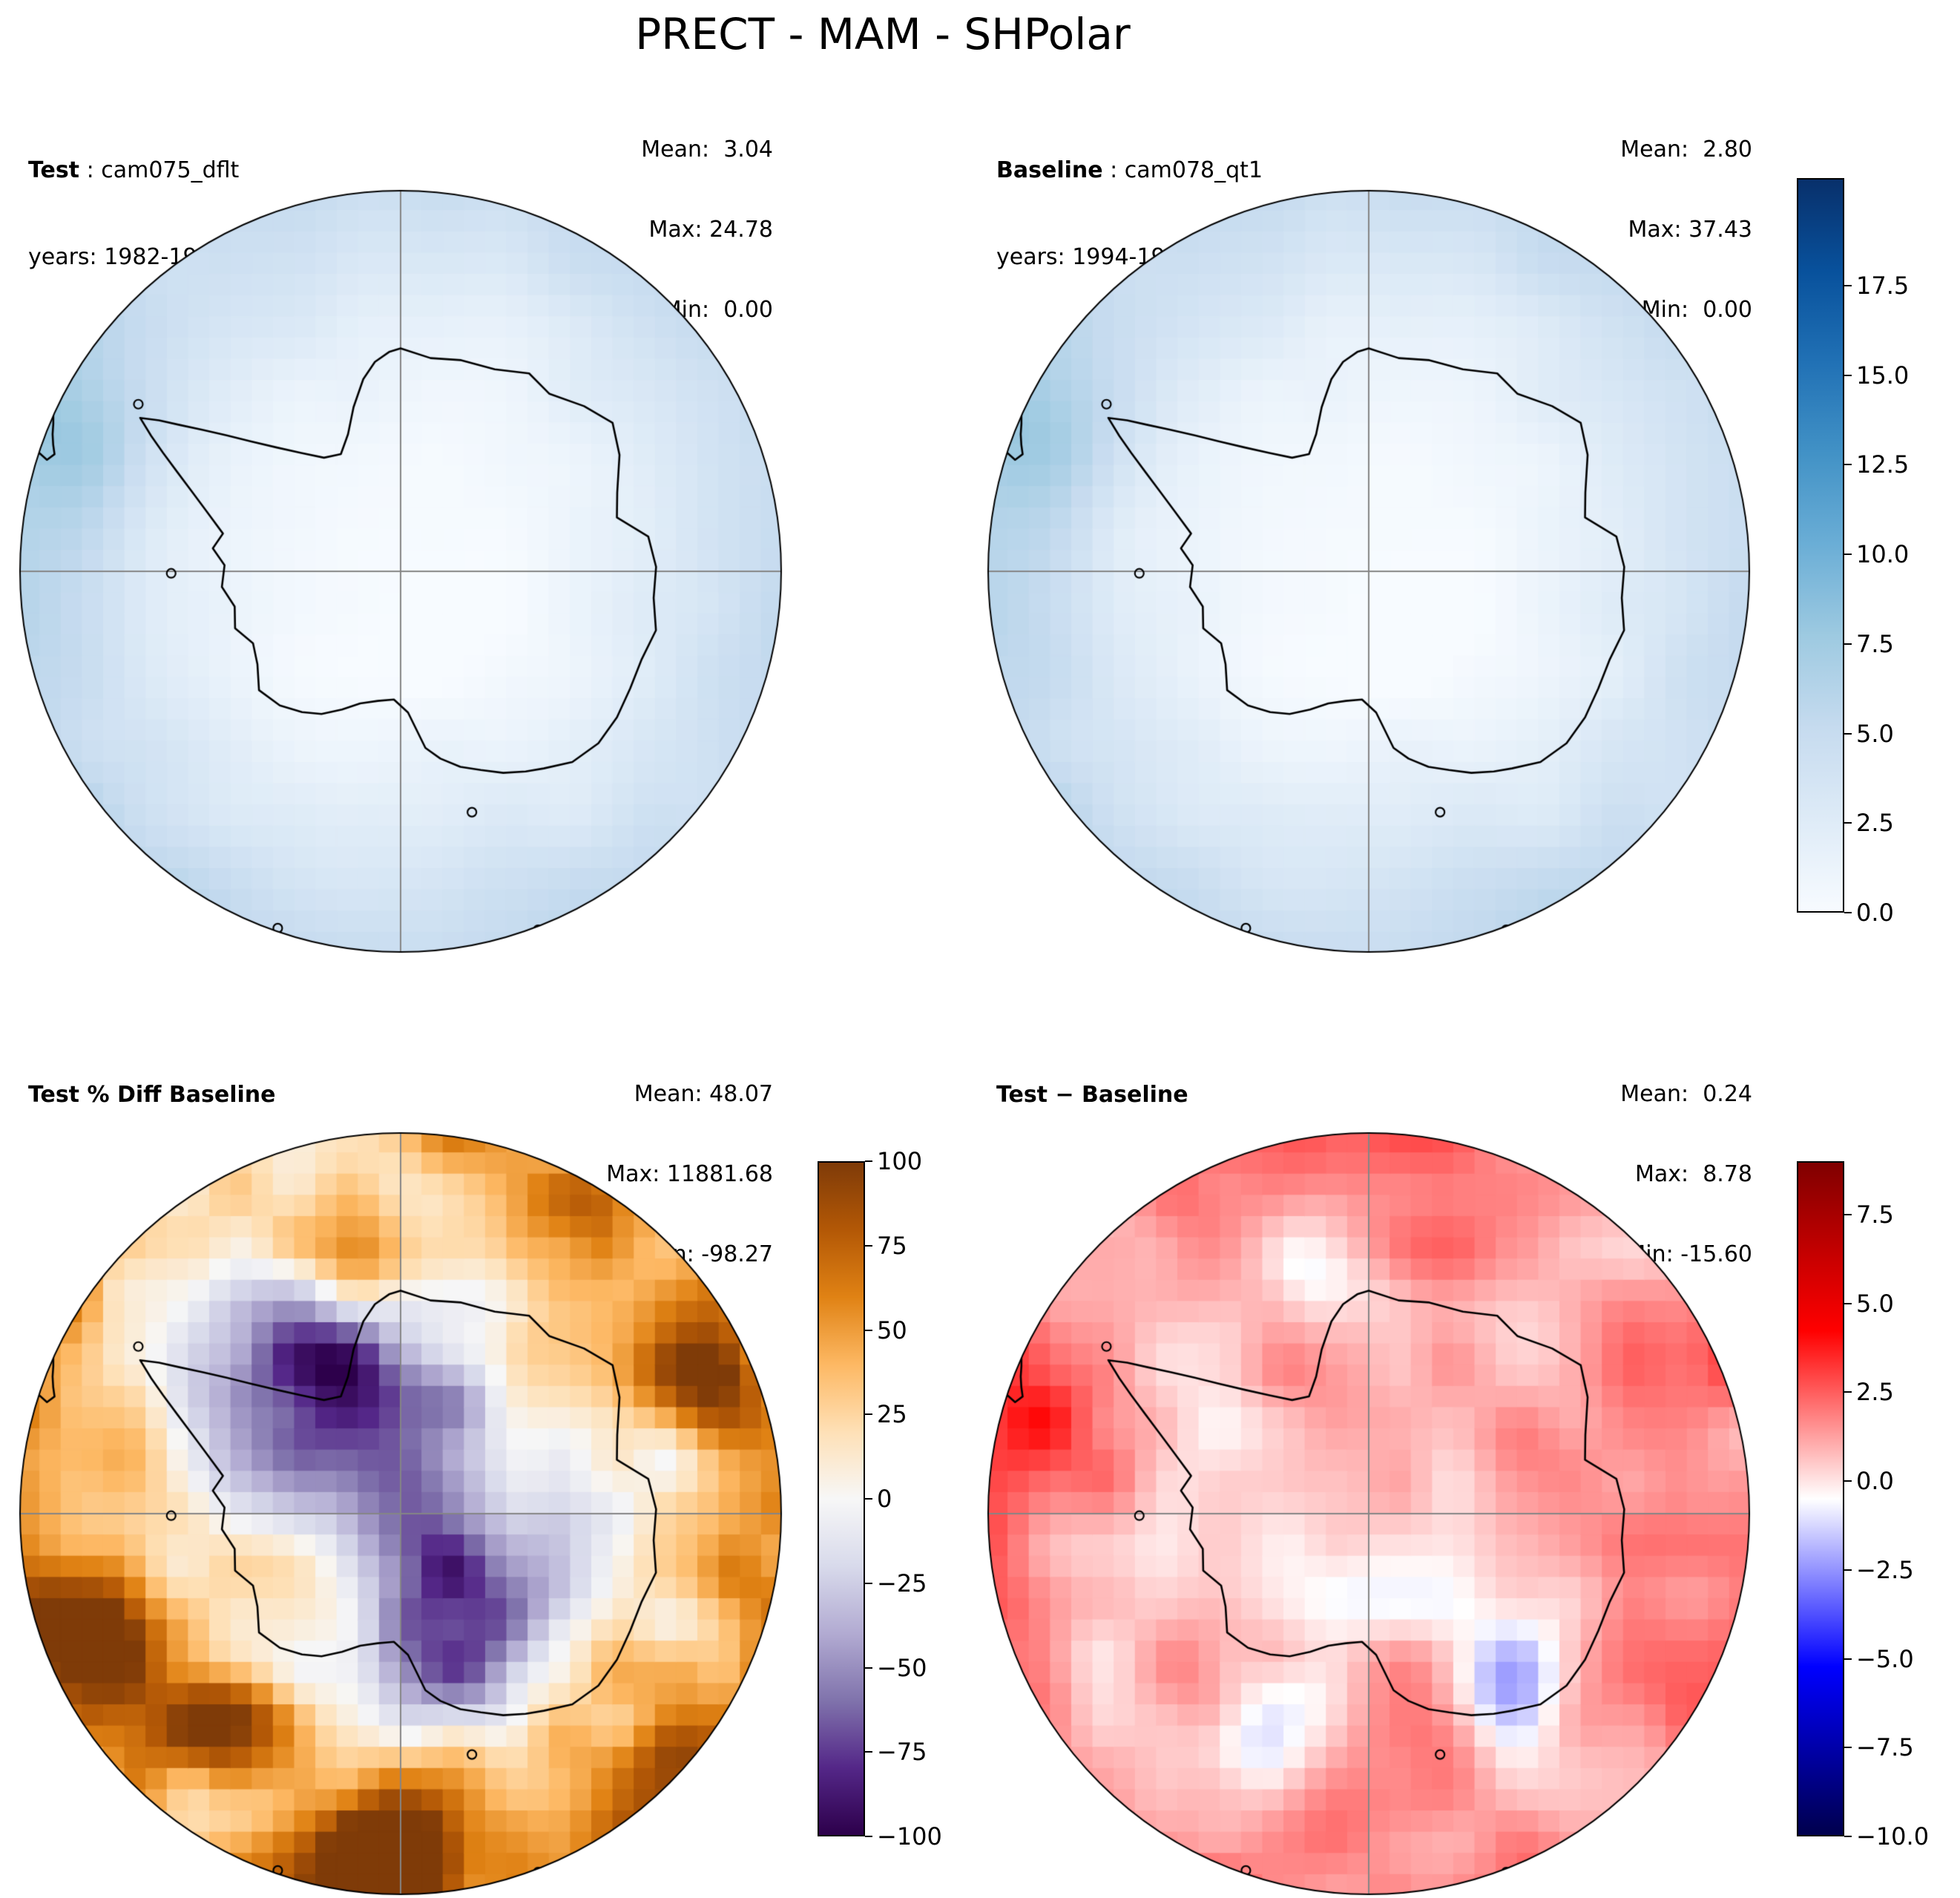  What do you see at coordinates (1686, 1094) in the screenshot?
I see `stat-mean: Mean: 0.24` at bounding box center [1686, 1094].